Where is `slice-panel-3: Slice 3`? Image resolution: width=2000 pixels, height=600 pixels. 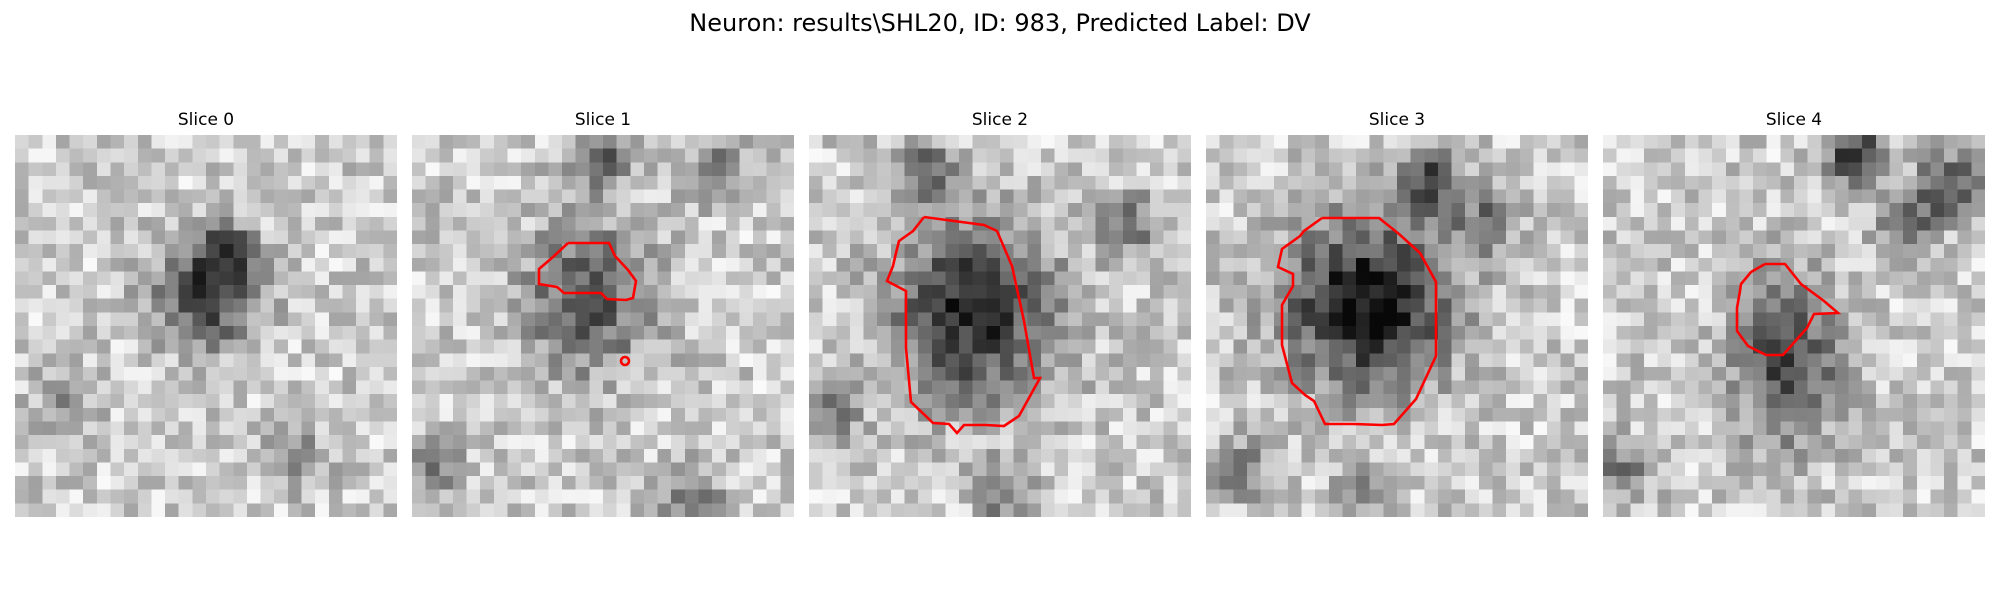 slice-panel-3: Slice 3 is located at coordinates (1397, 312).